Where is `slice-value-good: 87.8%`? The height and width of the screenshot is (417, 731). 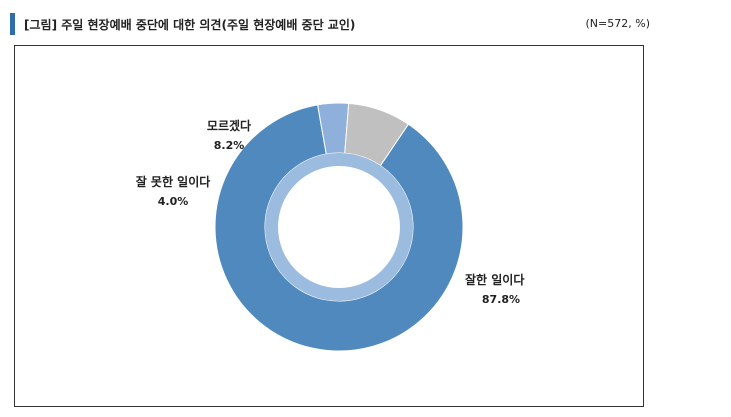 slice-value-good: 87.8% is located at coordinates (501, 299).